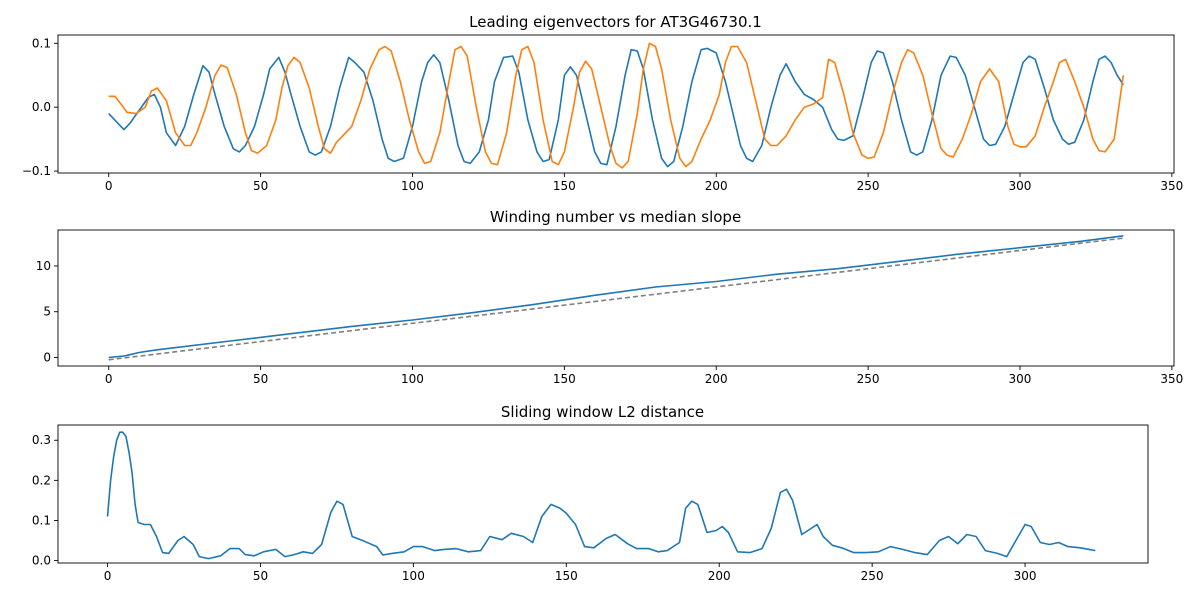  I want to click on eigenvectors-x-tick-label: 300, so click(1020, 186).